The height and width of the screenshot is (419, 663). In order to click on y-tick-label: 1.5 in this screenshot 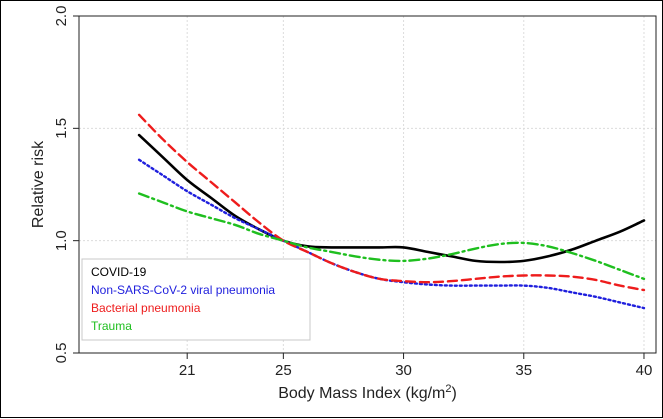, I will do `click(61, 128)`.